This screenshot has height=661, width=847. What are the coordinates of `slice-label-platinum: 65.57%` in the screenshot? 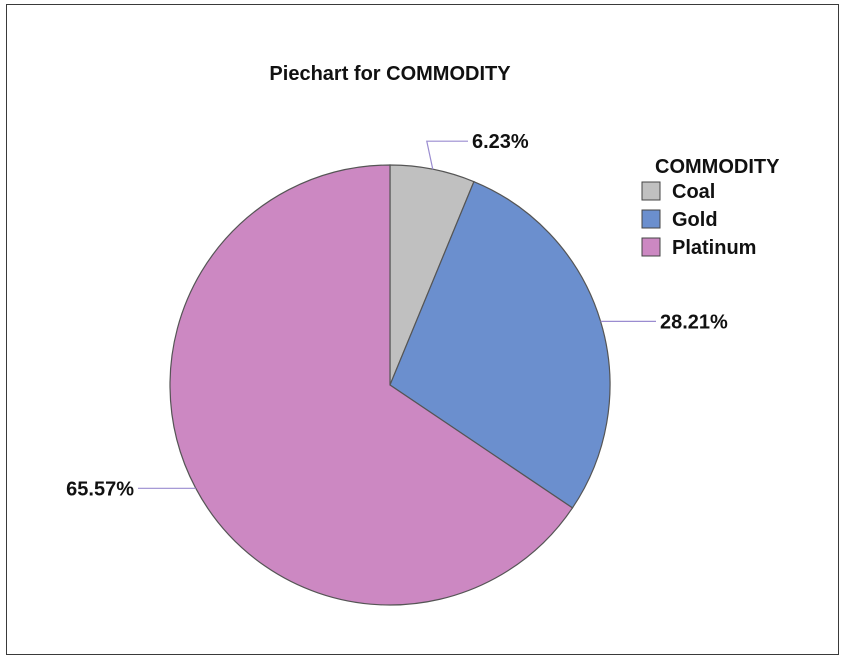 It's located at (100, 489).